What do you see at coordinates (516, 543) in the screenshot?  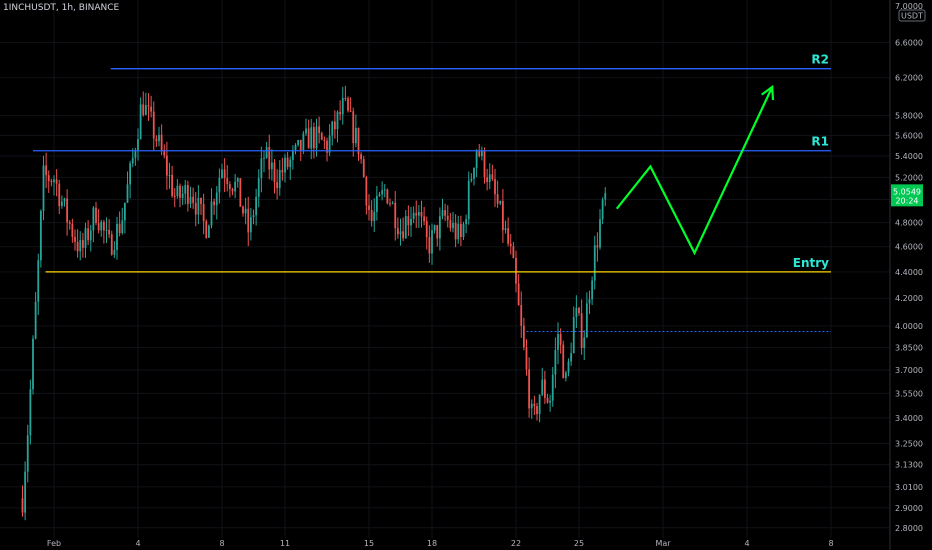 I see `time-tick-label: 22` at bounding box center [516, 543].